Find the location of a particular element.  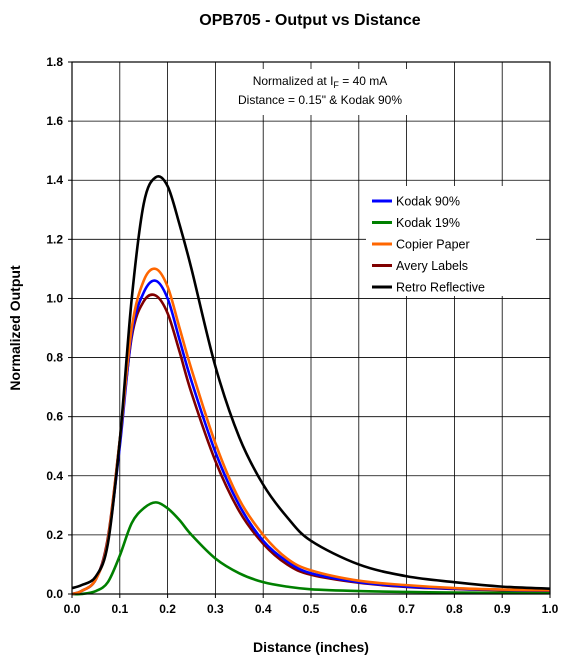

x-tick-label: 0.8 is located at coordinates (454, 609).